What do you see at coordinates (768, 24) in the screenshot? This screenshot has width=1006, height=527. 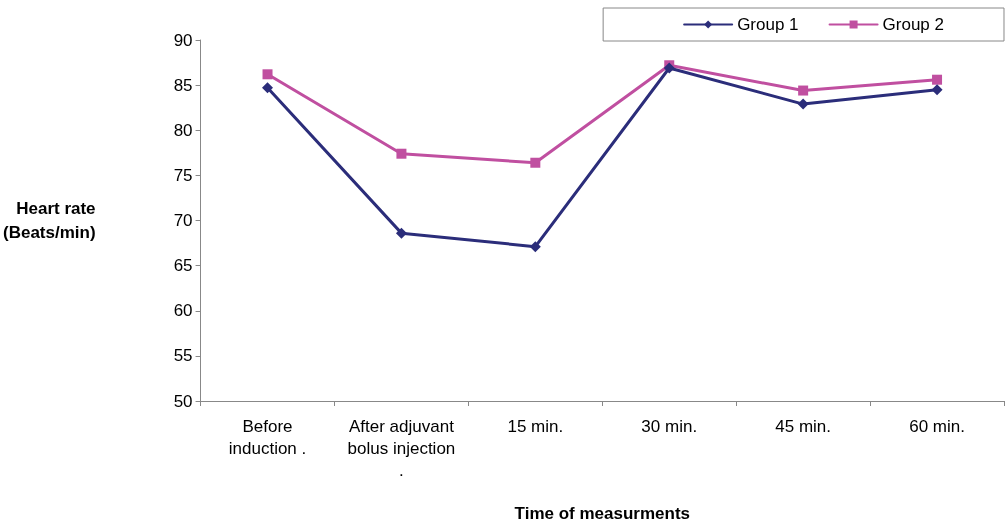 I see `legend-label: Group 1` at bounding box center [768, 24].